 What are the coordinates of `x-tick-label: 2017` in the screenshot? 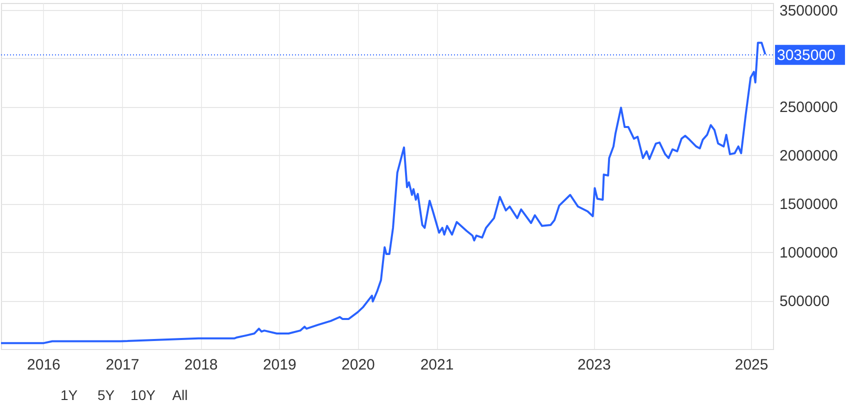 It's located at (123, 365).